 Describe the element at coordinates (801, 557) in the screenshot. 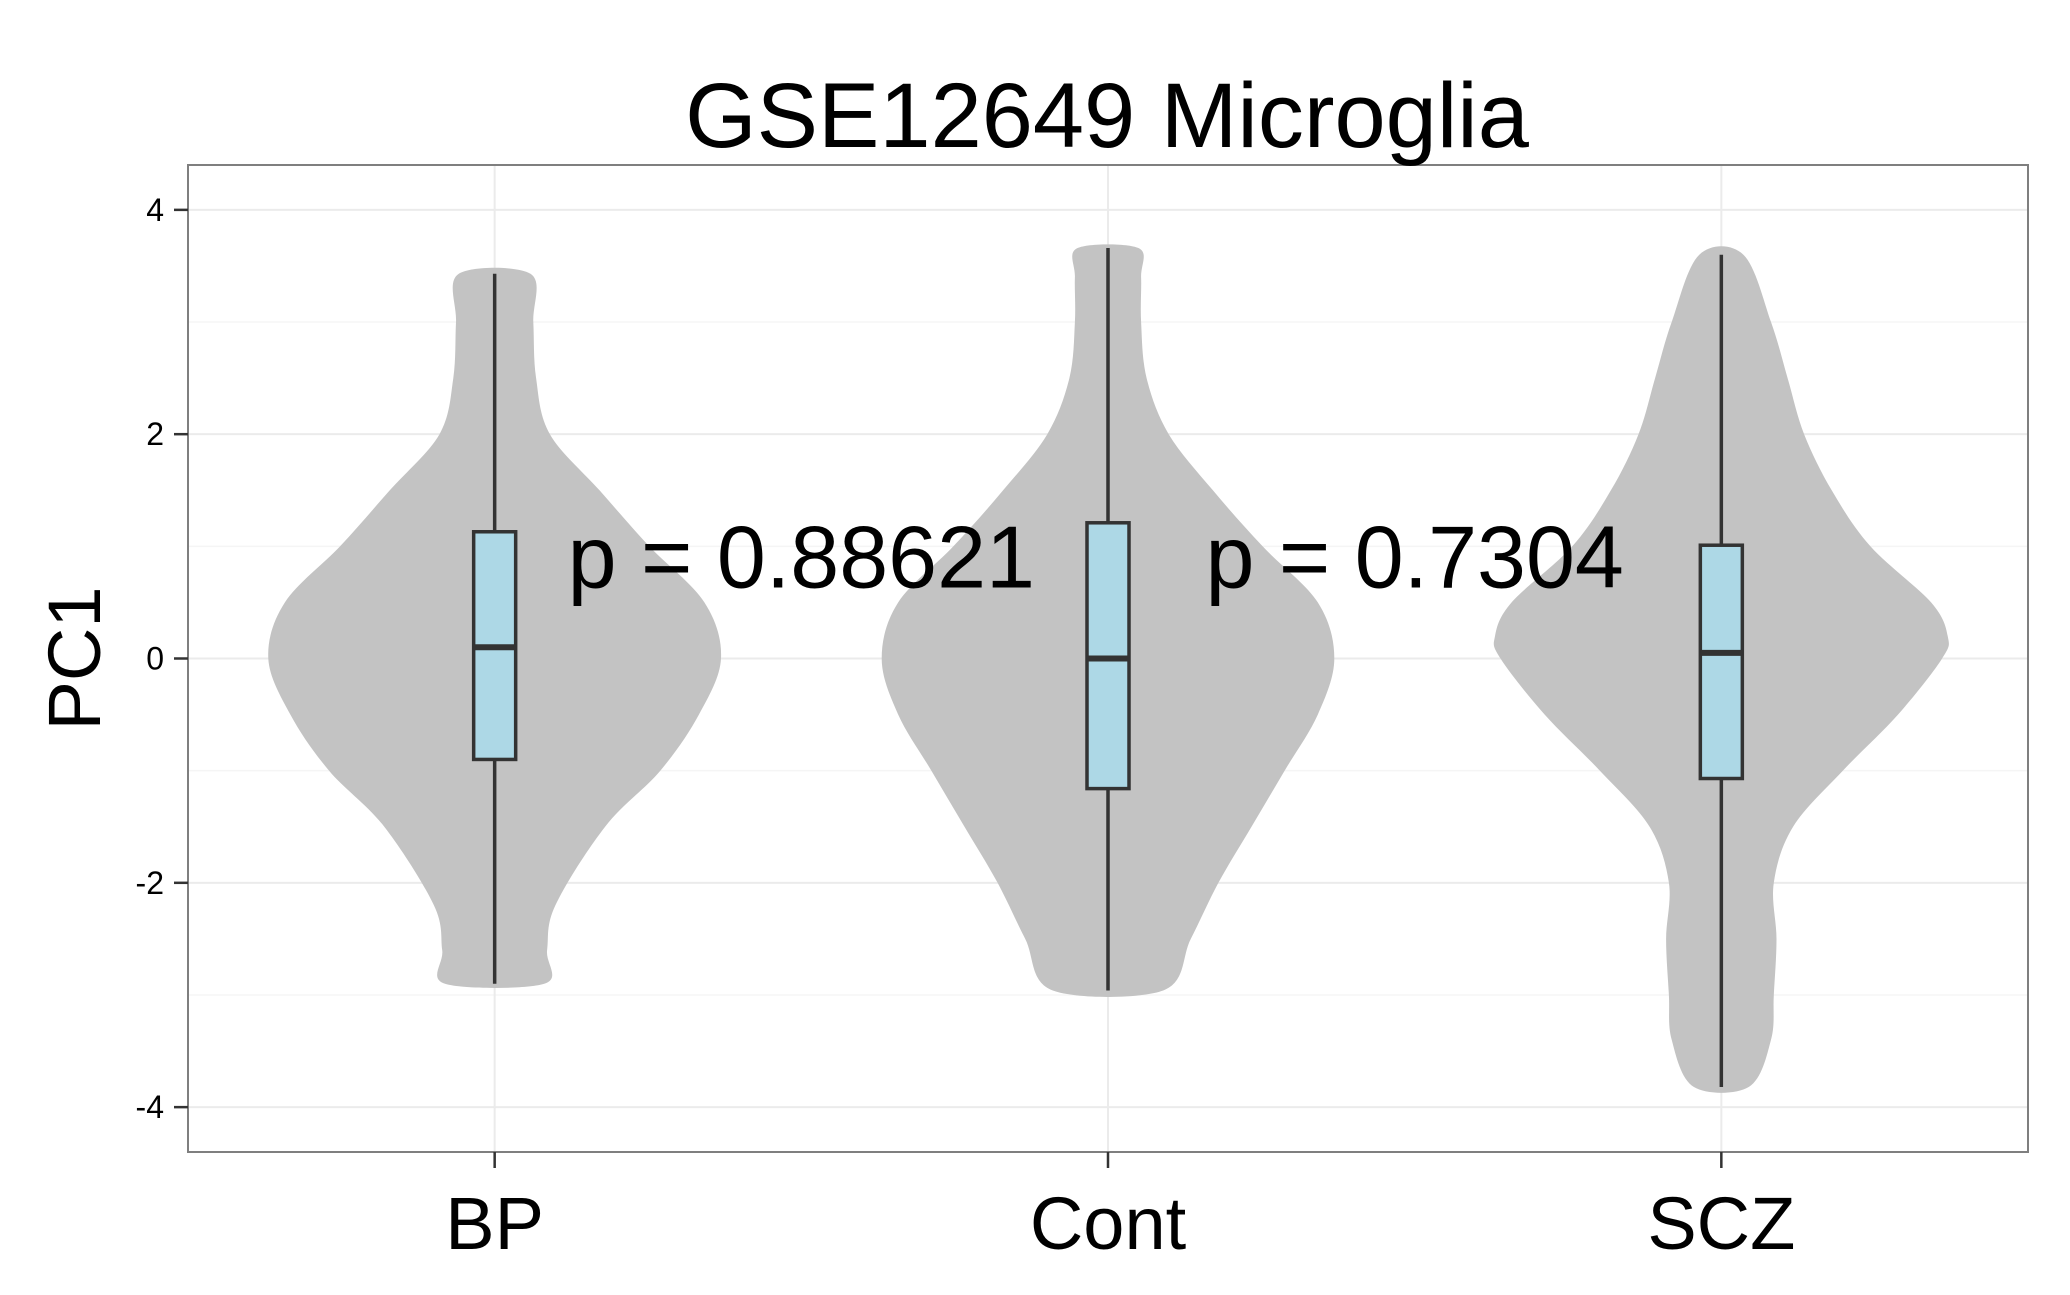

I see `p-value-annotation-1: p = 0.88621` at that location.